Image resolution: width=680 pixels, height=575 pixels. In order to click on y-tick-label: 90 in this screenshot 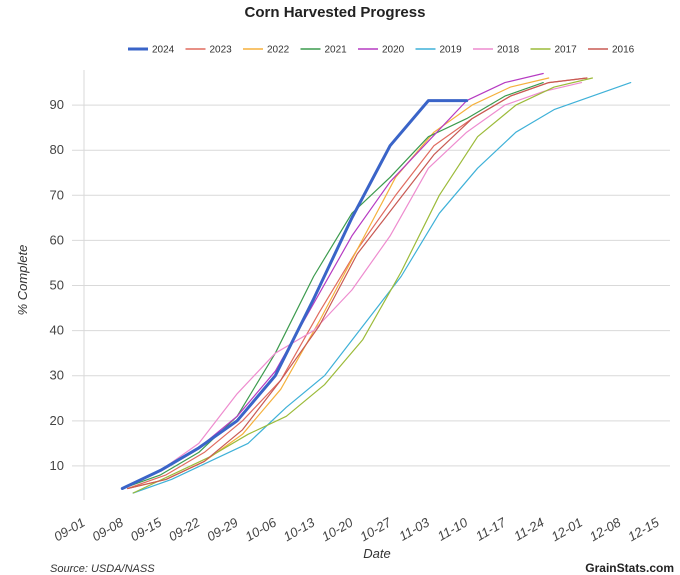, I will do `click(57, 104)`.